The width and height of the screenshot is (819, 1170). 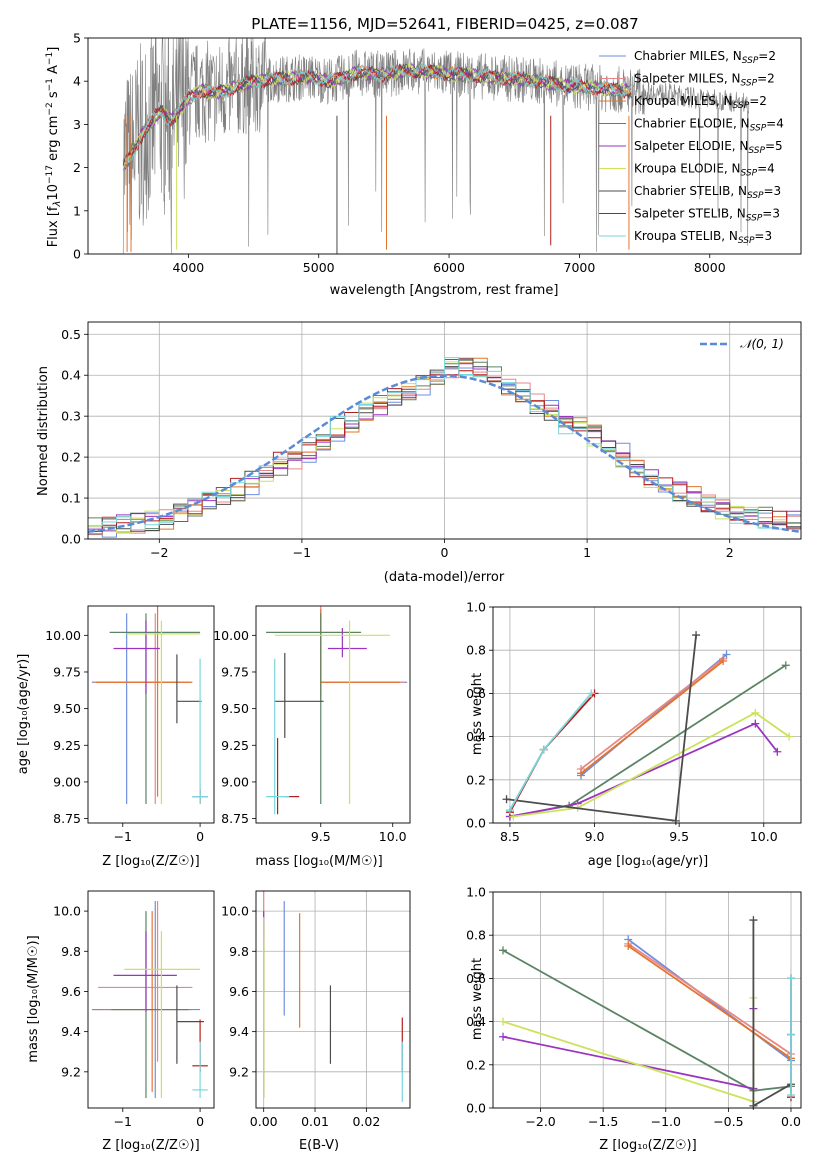 What do you see at coordinates (477, 714) in the screenshot?
I see `mass-weight-y-label-top: mass weight` at bounding box center [477, 714].